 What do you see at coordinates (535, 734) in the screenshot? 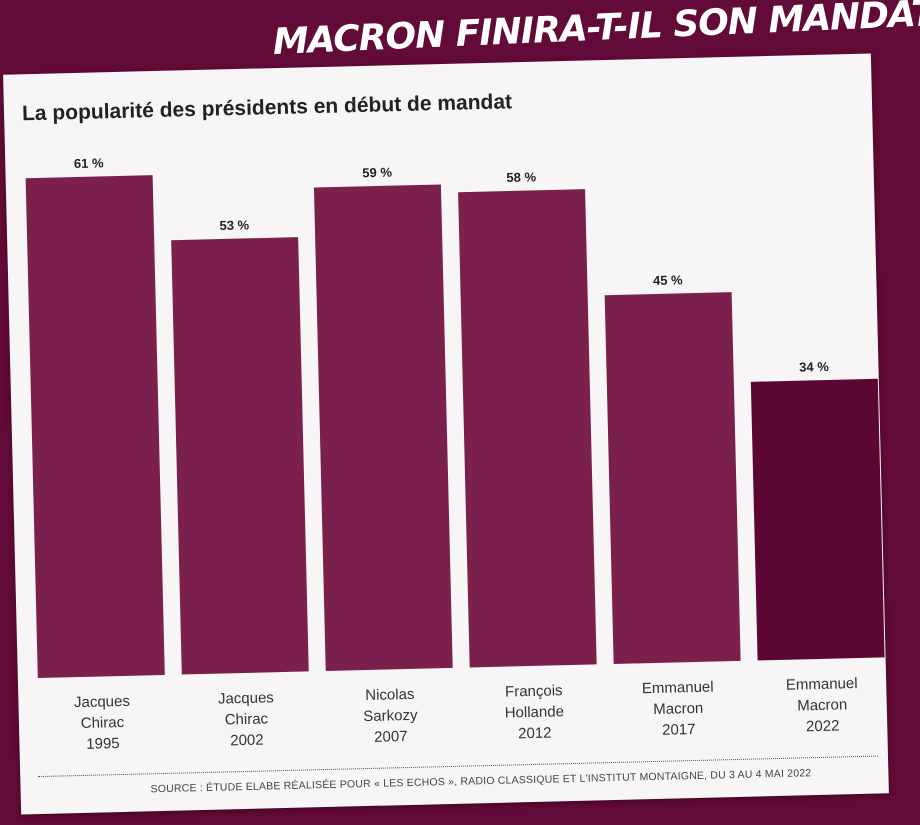
I see `category-label-3-2: 2012` at bounding box center [535, 734].